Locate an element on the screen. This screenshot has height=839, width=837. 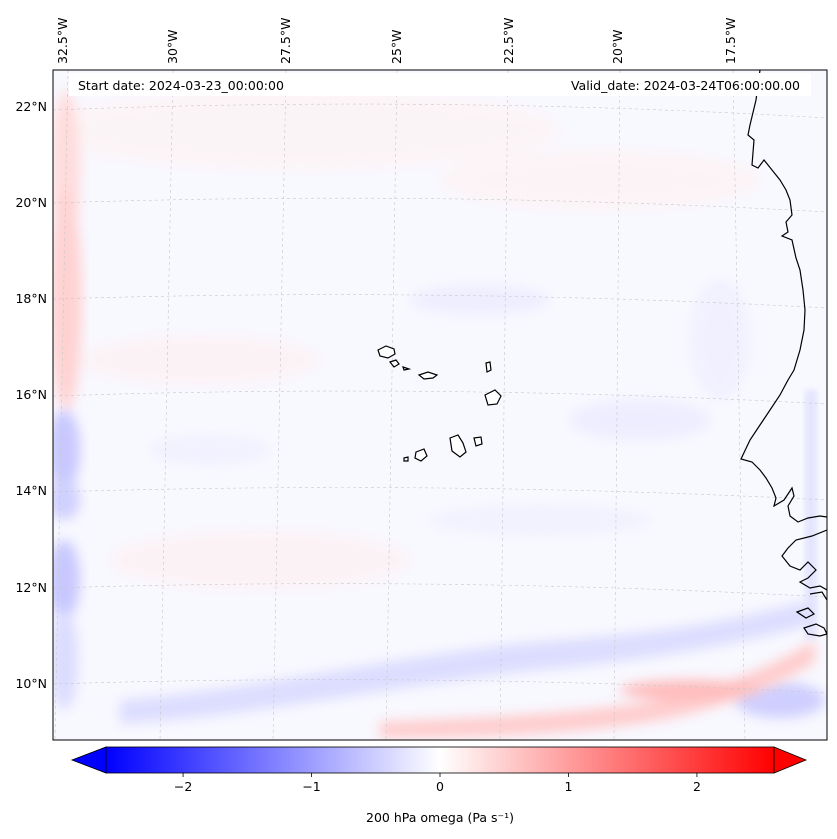
lat-label: 16°N is located at coordinates (31, 394).